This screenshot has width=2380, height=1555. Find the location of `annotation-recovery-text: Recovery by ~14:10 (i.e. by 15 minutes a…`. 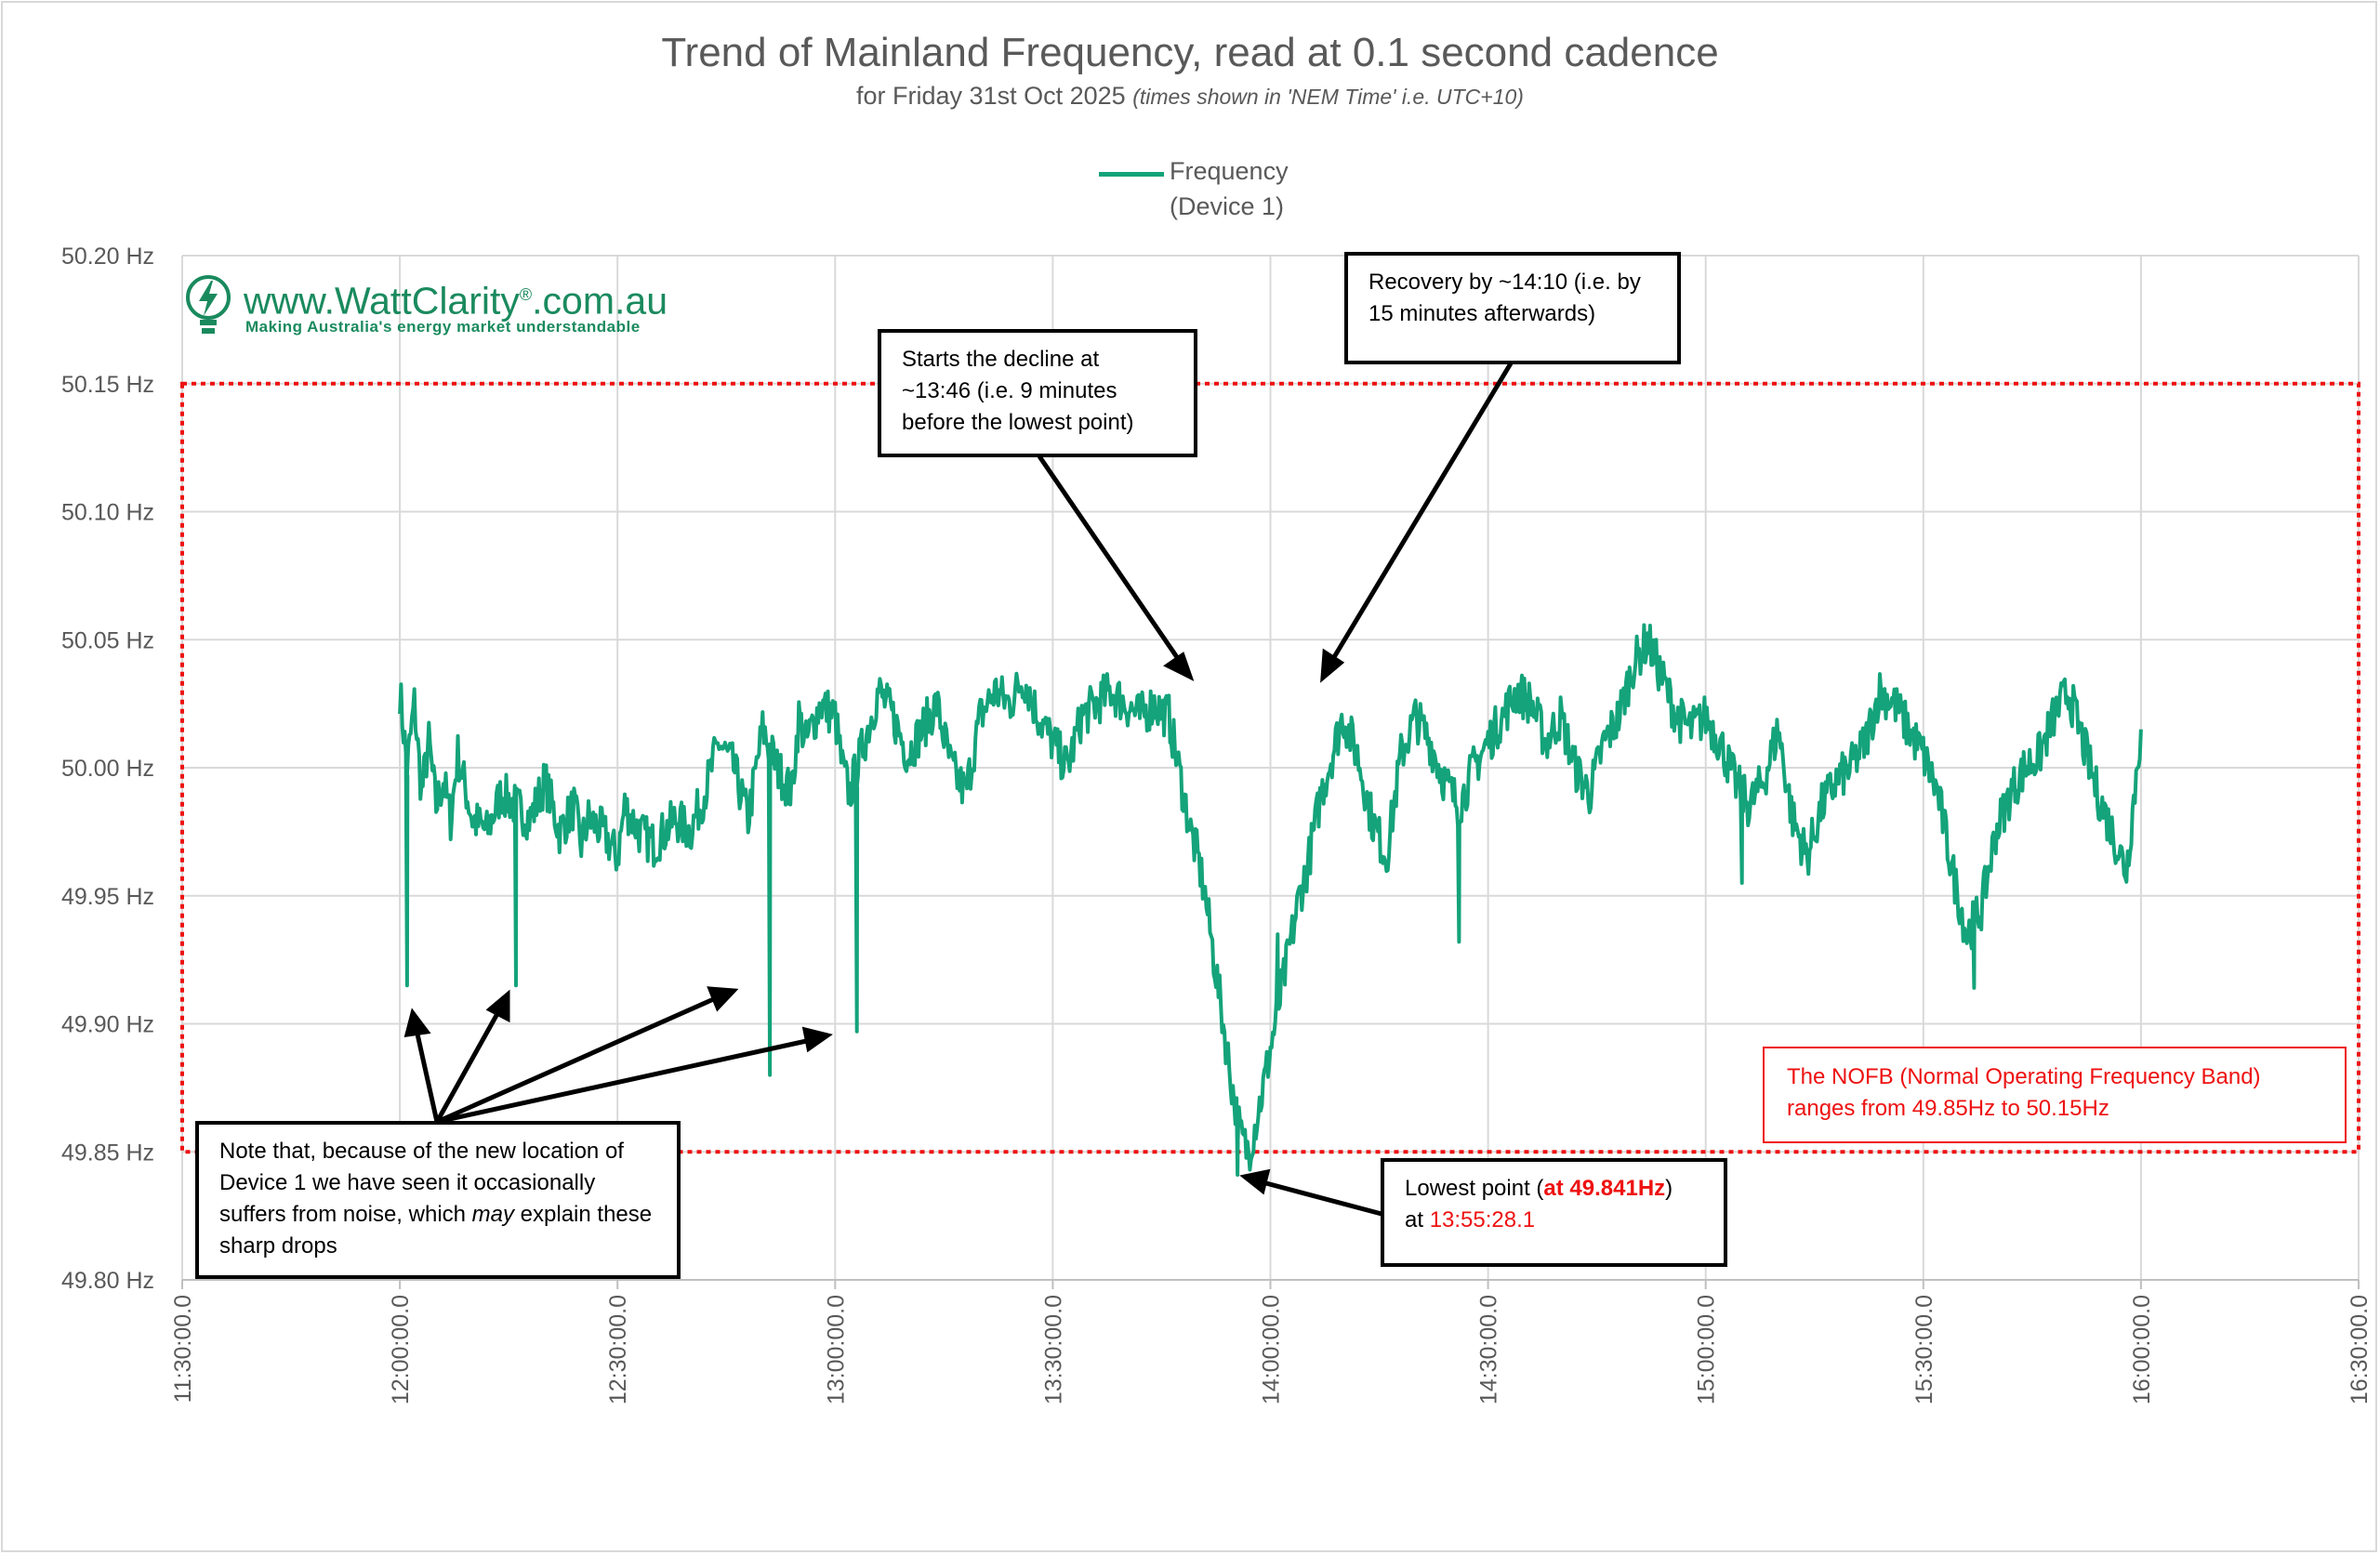

annotation-recovery-text: Recovery by ~14:10 (i.e. by 15 minutes a… is located at coordinates (1504, 298).